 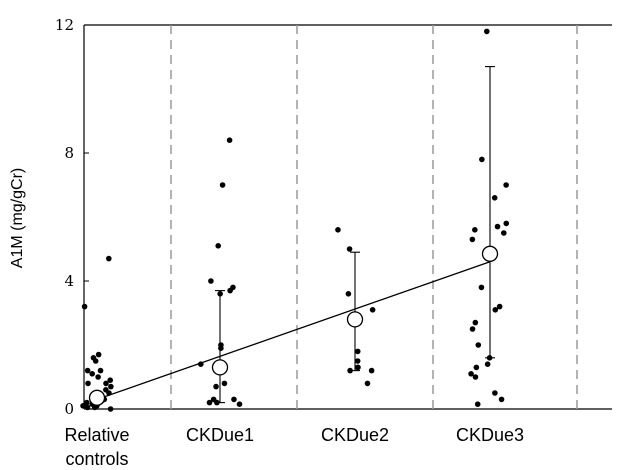 I want to click on y-tick-label: 8, so click(x=69, y=153).